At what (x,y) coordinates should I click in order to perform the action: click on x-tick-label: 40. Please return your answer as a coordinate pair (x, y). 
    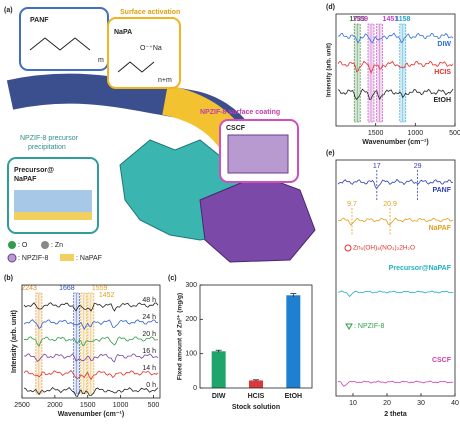
    Looking at the image, I should click on (455, 403).